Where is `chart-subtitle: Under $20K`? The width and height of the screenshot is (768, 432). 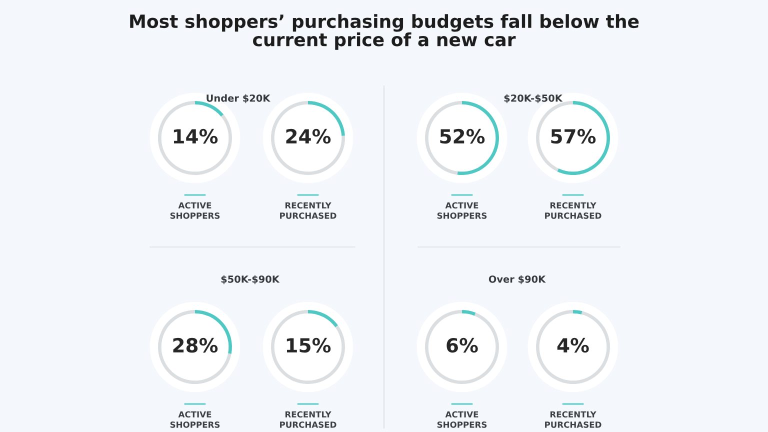
chart-subtitle: Under $20K is located at coordinates (238, 99).